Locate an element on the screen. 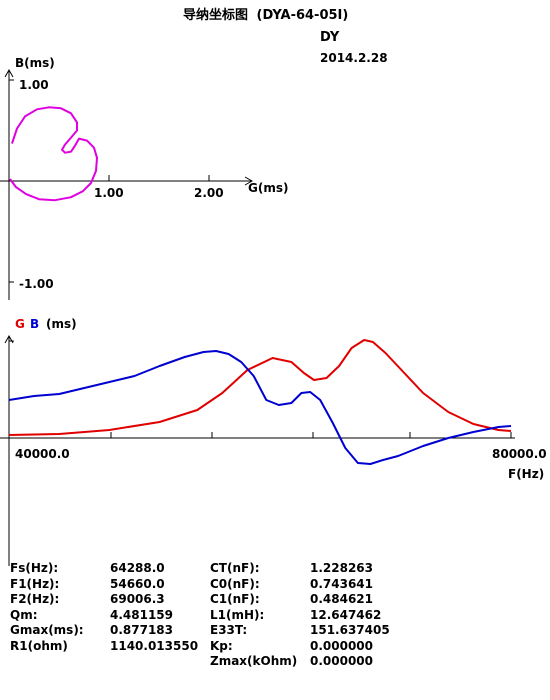 The width and height of the screenshot is (550, 700). param-value: 151.637405 is located at coordinates (350, 630).